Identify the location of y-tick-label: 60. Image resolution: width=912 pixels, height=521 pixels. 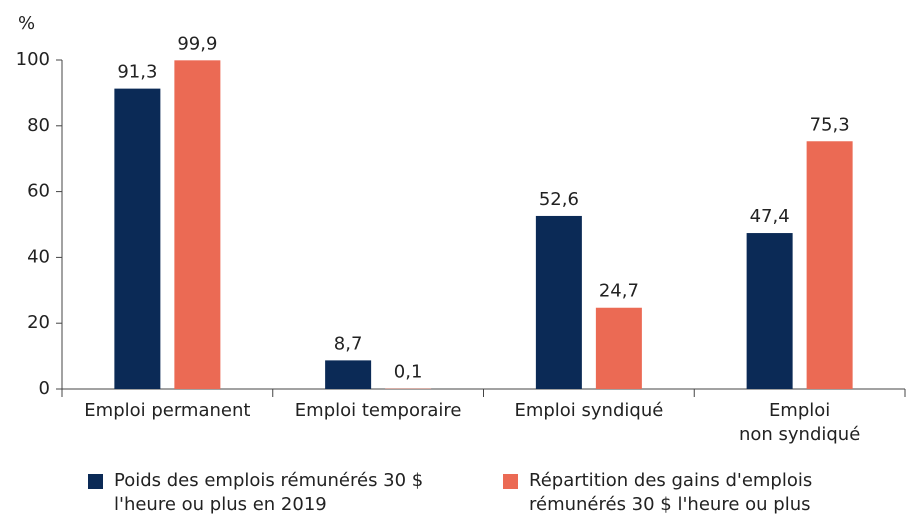
(38, 191).